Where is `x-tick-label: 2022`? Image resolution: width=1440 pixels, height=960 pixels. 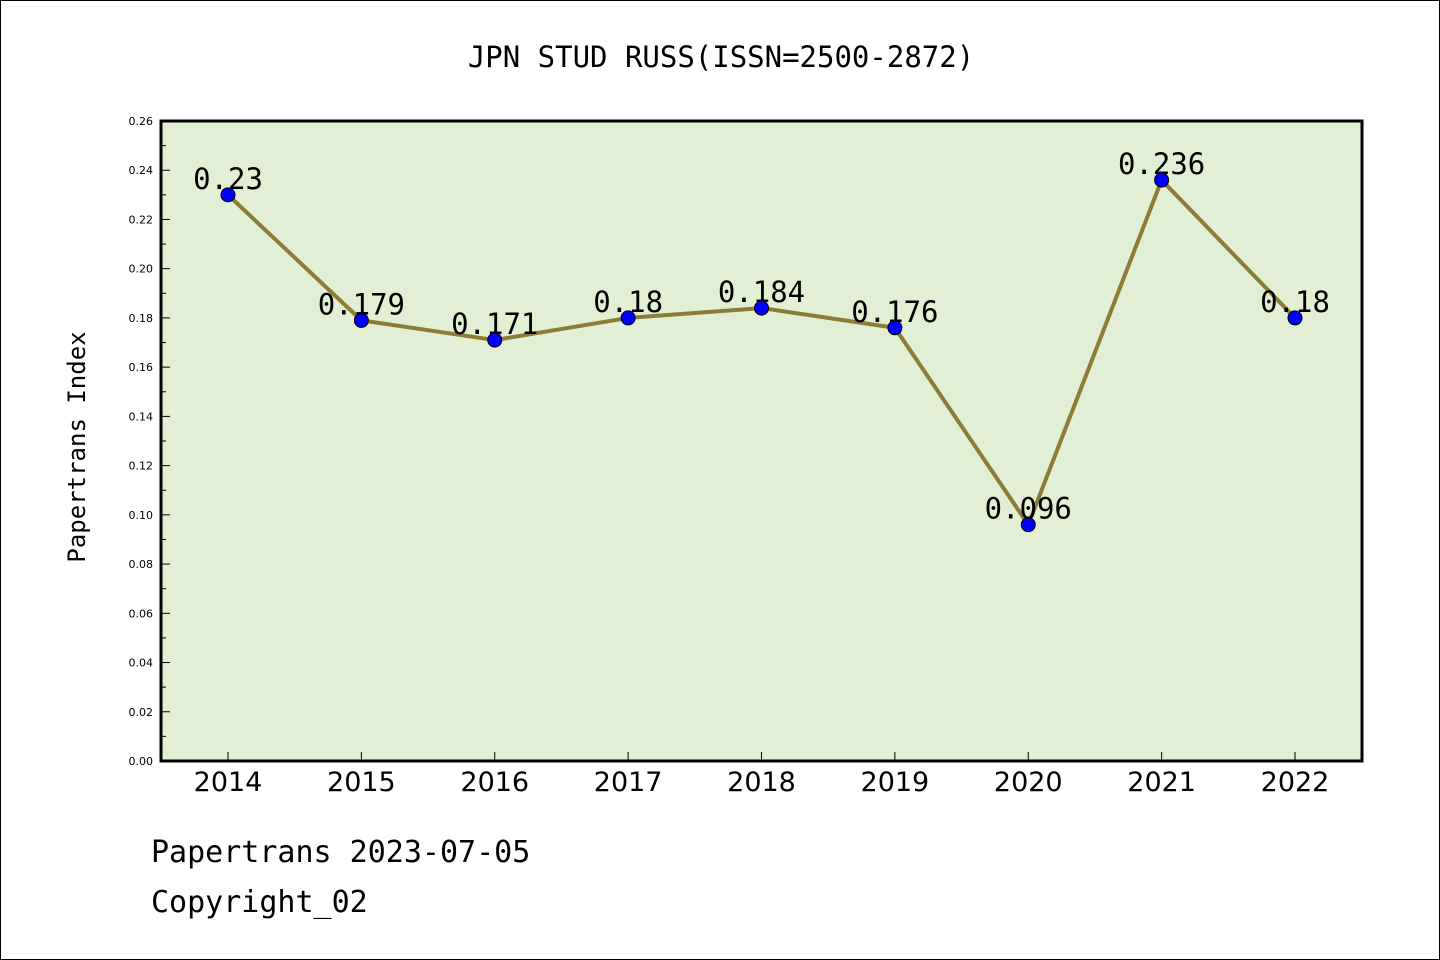
x-tick-label: 2022 is located at coordinates (1295, 782).